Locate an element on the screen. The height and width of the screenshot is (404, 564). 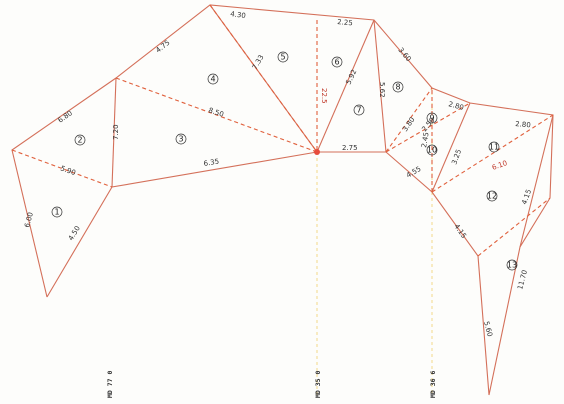
measure-left-lower: 4.50 is located at coordinates (74, 233).